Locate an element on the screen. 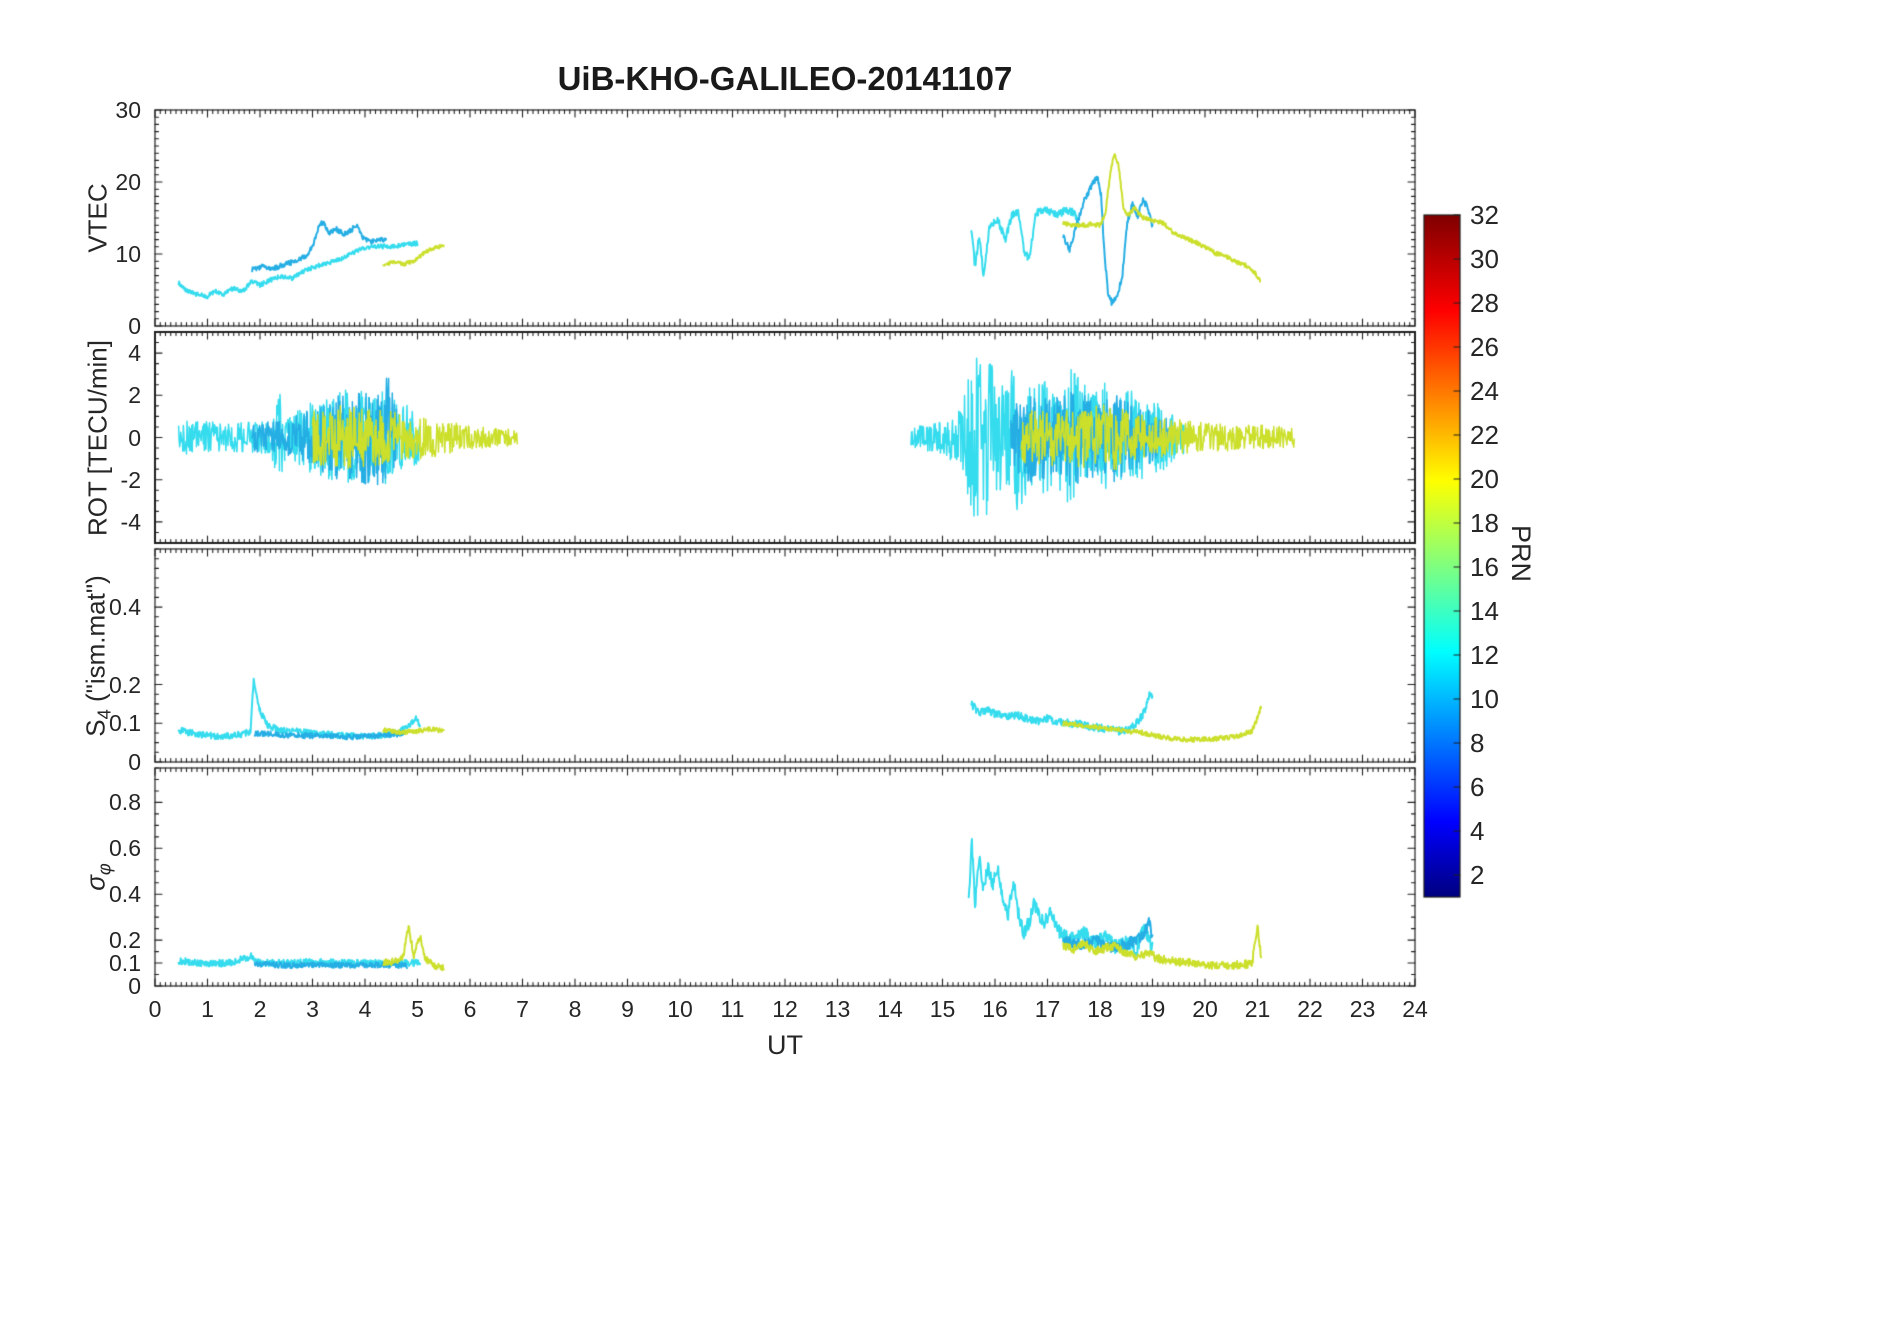 Image resolution: width=1902 pixels, height=1330 pixels. y-tick-label: 0.6 is located at coordinates (125, 848).